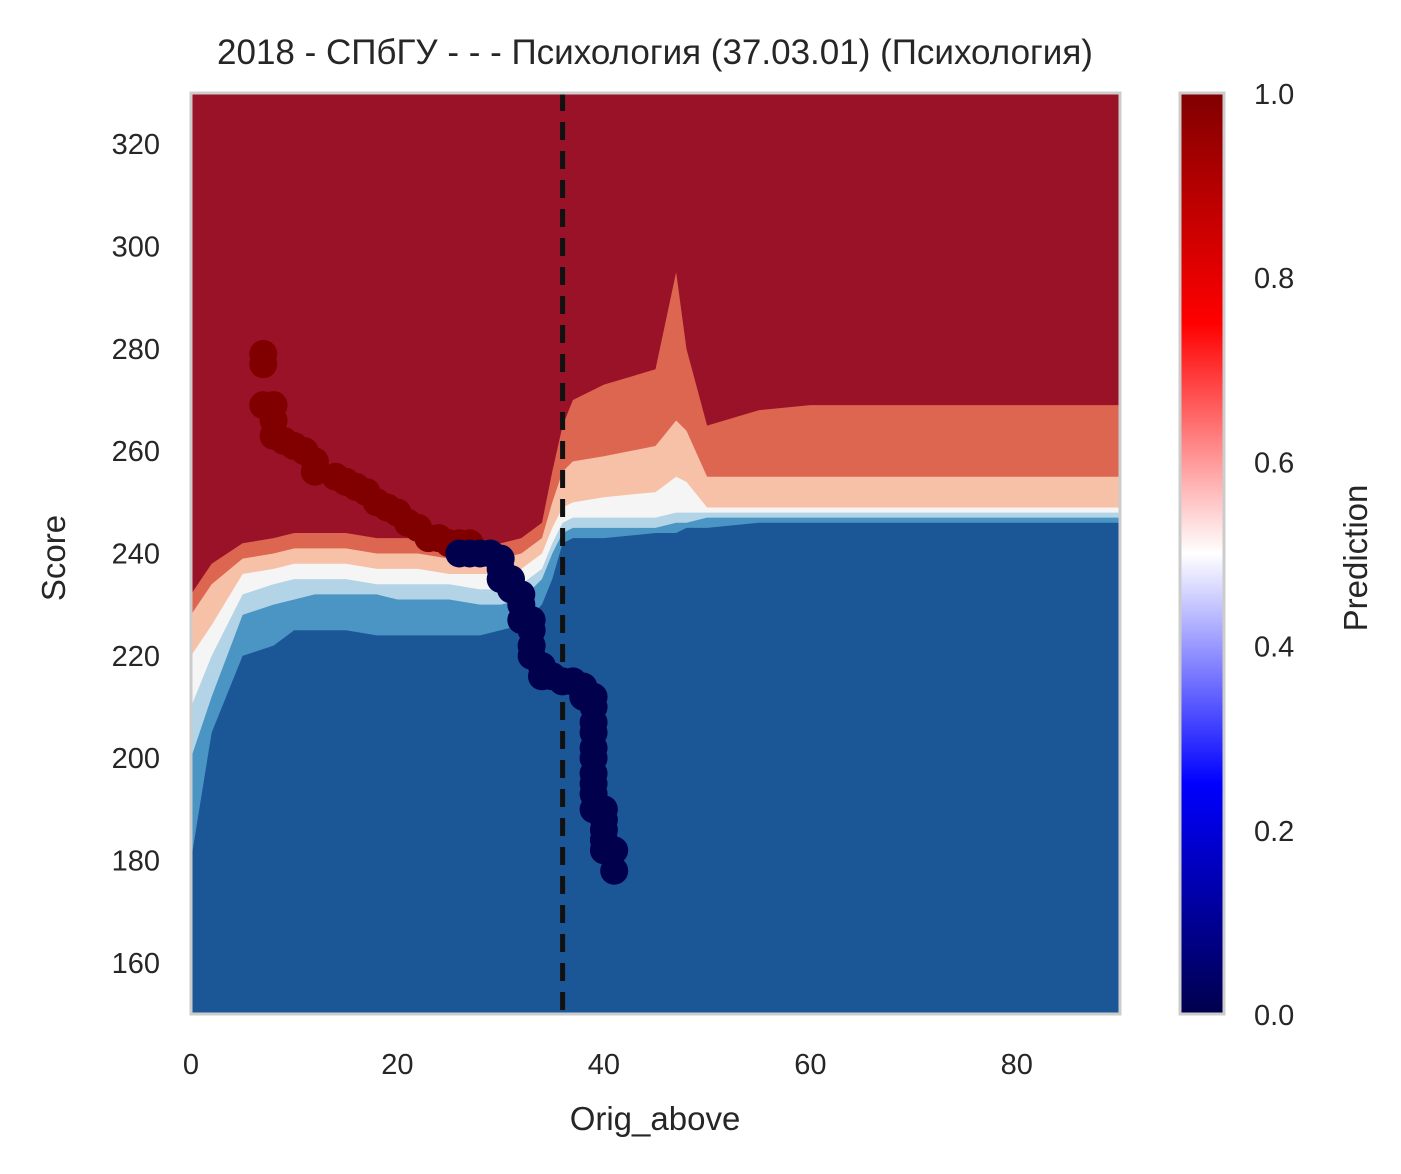 This screenshot has width=1401, height=1174. I want to click on colorbar-tick-label: 0.2, so click(1274, 832).